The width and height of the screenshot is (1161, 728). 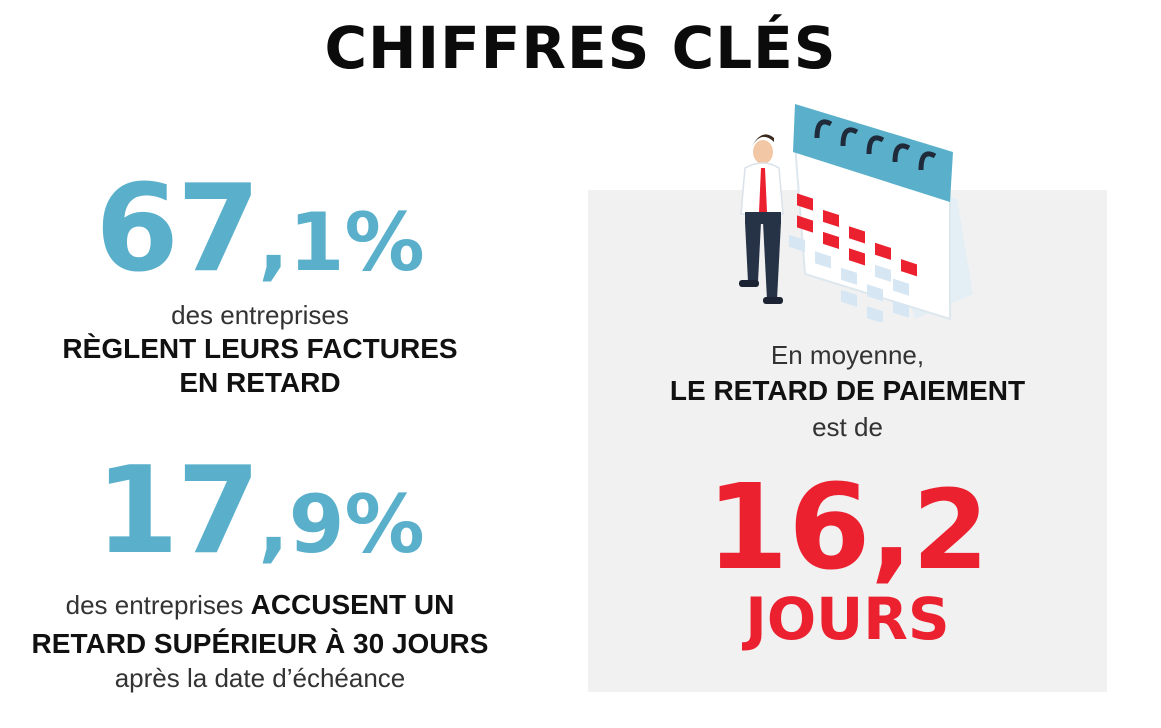 I want to click on stat-caption-line1: des entreprises ACCUSENT UN, so click(x=260, y=607).